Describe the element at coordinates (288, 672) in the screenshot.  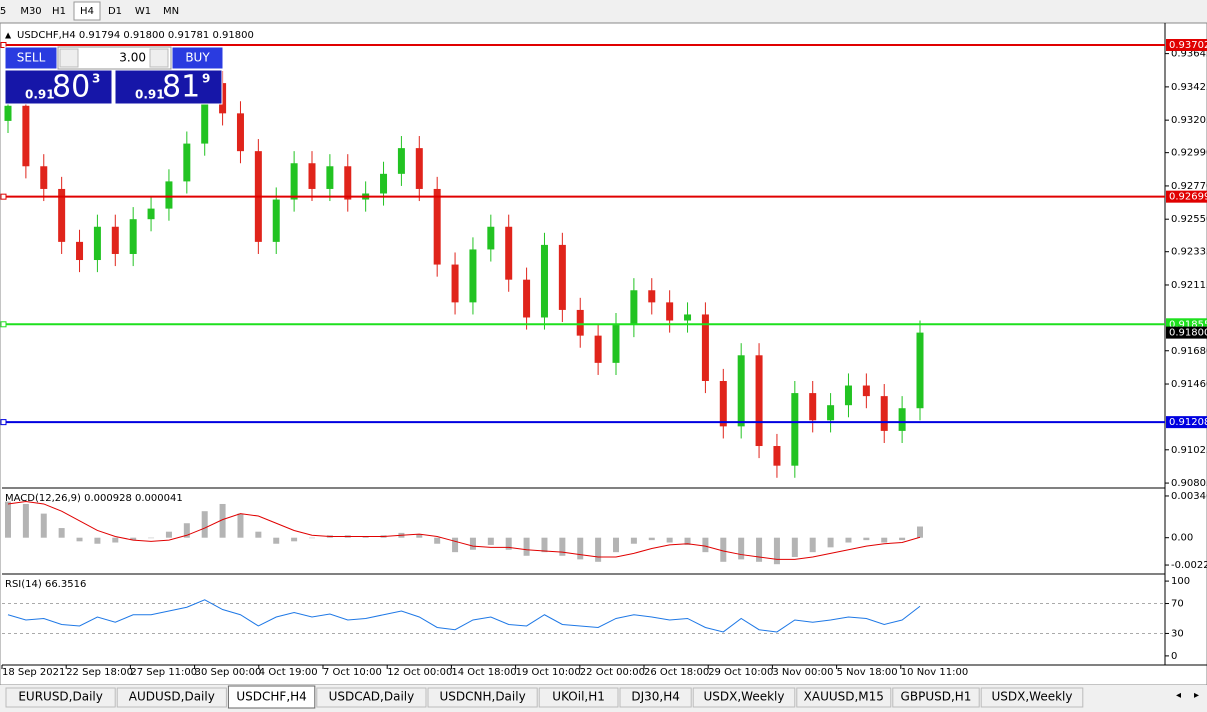
I see `time-label: 4 Oct 19:00` at that location.